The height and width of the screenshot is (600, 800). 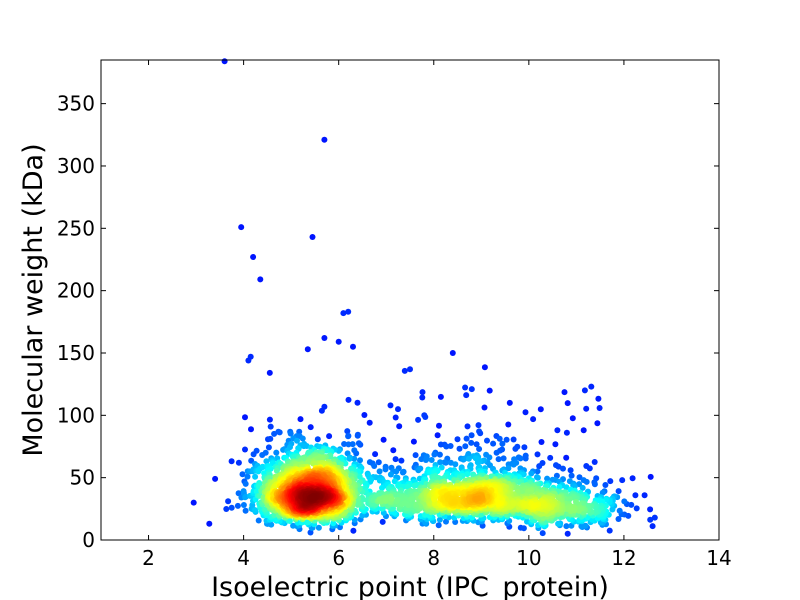 What do you see at coordinates (148, 558) in the screenshot?
I see `x-tick-label: 2` at bounding box center [148, 558].